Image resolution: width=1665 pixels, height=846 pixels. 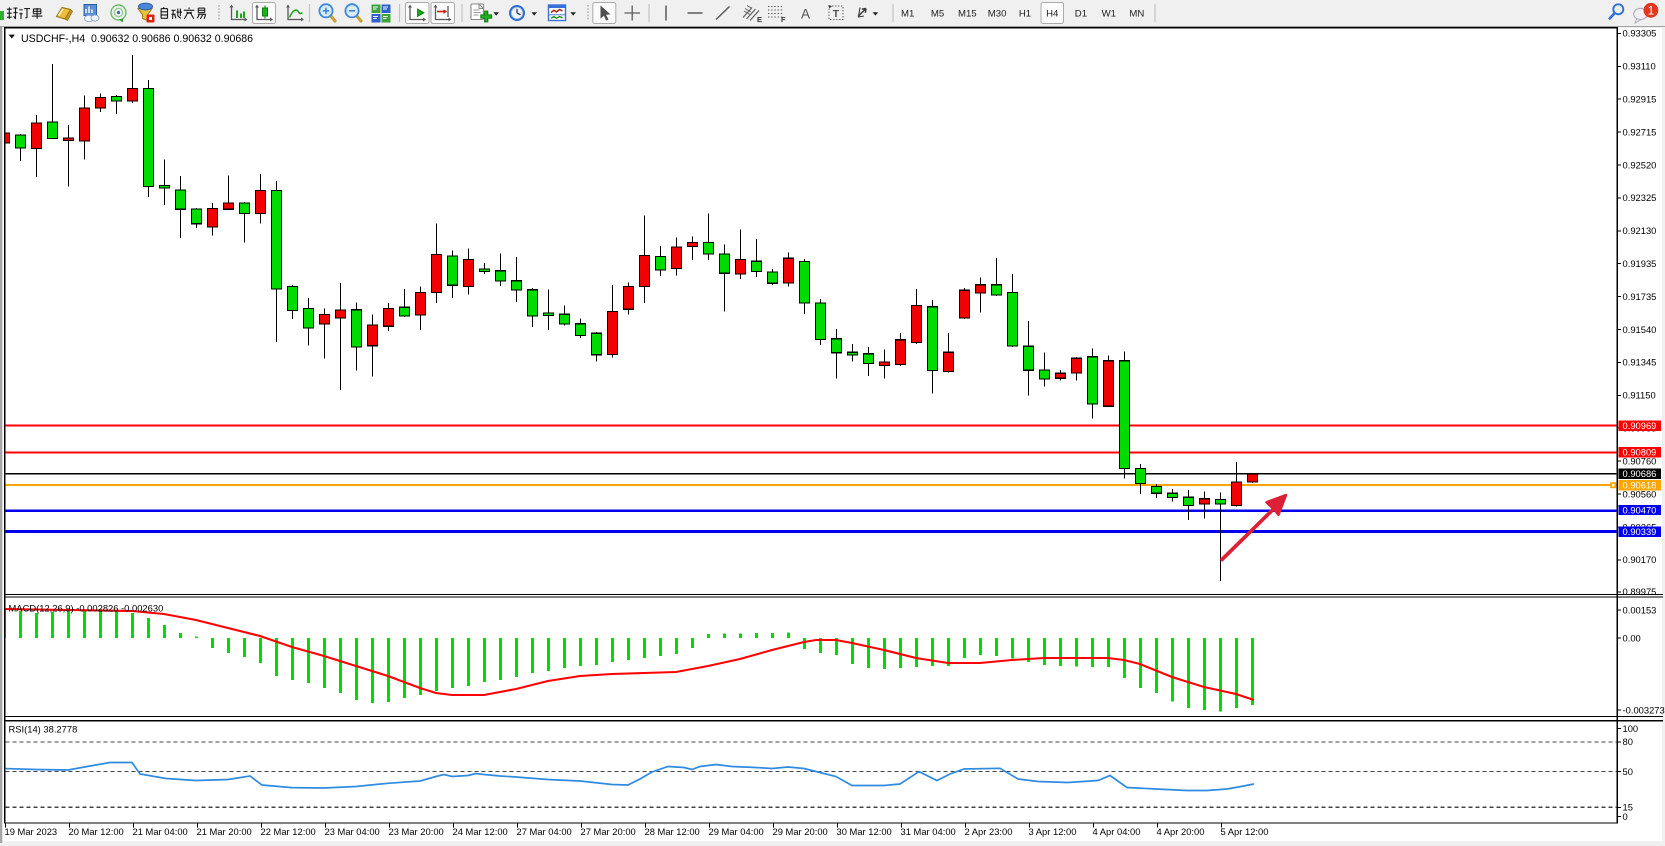 What do you see at coordinates (31, 831) in the screenshot?
I see `svg-text: 19 Mar 2023` at bounding box center [31, 831].